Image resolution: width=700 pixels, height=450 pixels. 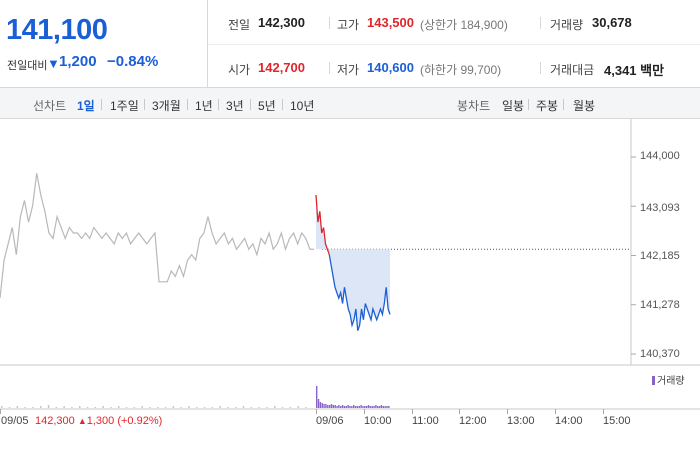 I want to click on volume-legend: 거래량, so click(x=668, y=379).